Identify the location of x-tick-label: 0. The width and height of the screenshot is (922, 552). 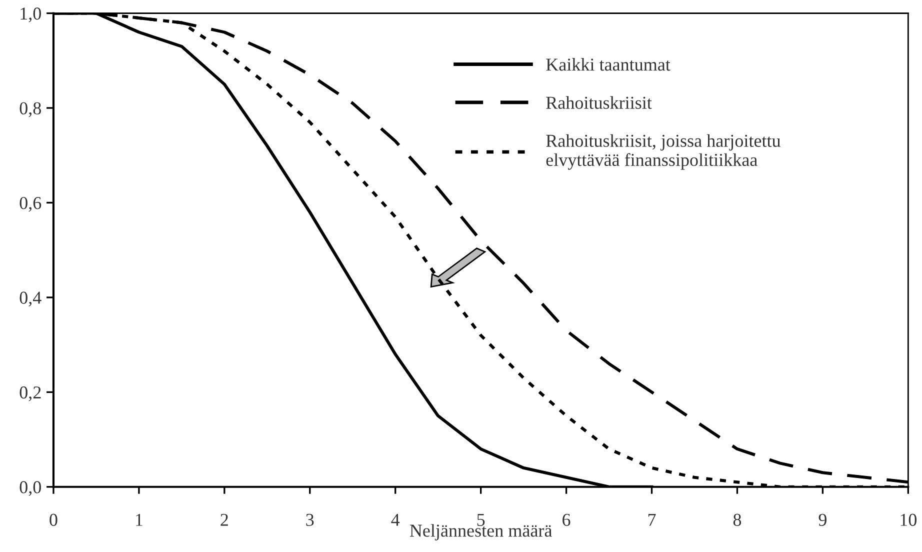
(54, 520).